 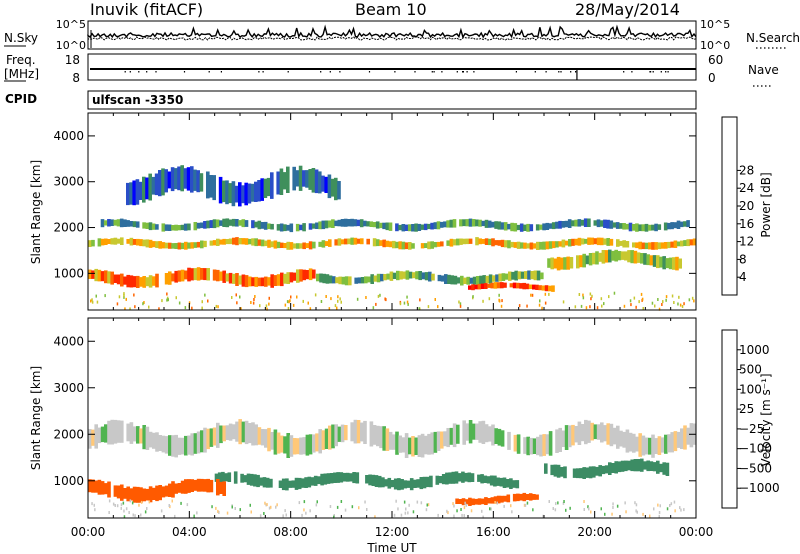 I want to click on power-colorbar-tick-label: 12, so click(x=746, y=242).